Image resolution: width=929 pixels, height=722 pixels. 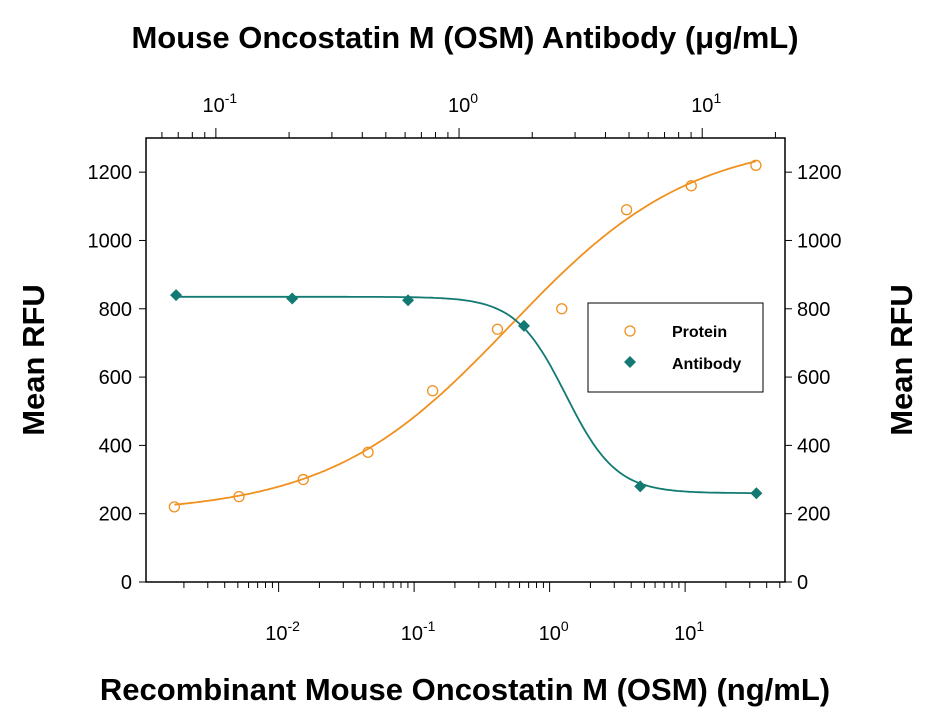 What do you see at coordinates (115, 310) in the screenshot?
I see `y-tick-label-left: 800` at bounding box center [115, 310].